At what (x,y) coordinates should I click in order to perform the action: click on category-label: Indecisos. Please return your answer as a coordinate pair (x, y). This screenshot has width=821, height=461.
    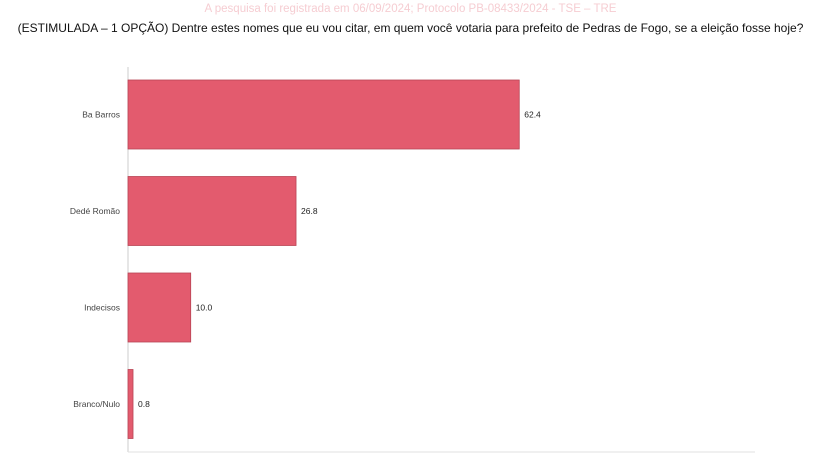
    Looking at the image, I should click on (102, 308).